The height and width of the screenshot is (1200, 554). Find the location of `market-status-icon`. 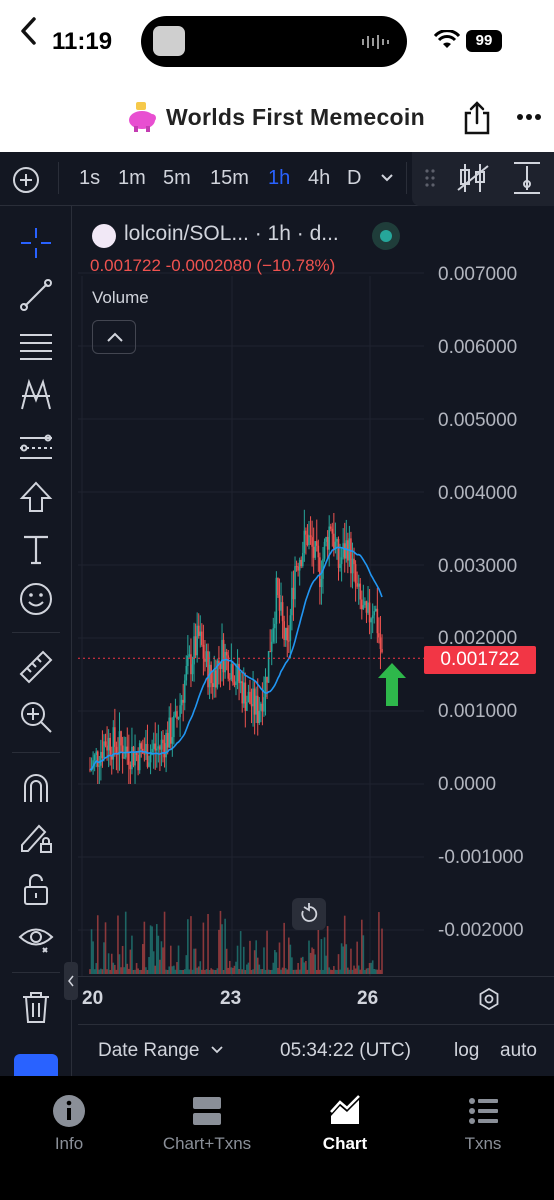

market-status-icon is located at coordinates (386, 236).